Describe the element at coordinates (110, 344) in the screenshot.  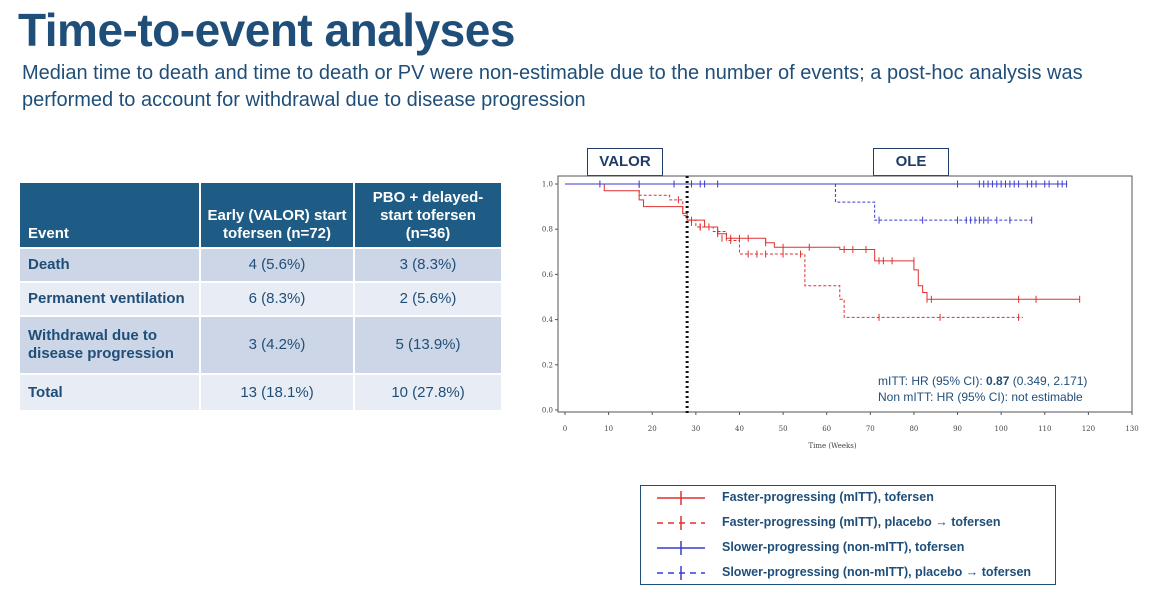
I see `event-cell: Withdrawal due to disease progression` at that location.